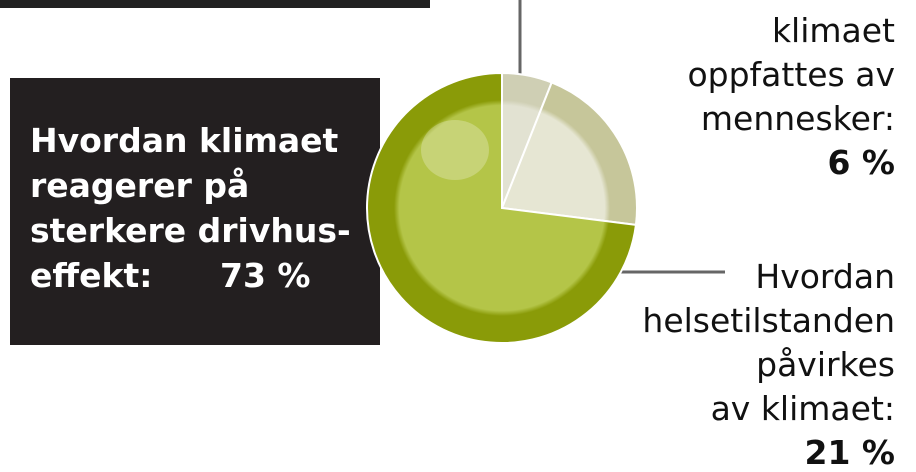 The image size is (916, 472). What do you see at coordinates (861, 162) in the screenshot?
I see `value-label: 6 %` at bounding box center [861, 162].